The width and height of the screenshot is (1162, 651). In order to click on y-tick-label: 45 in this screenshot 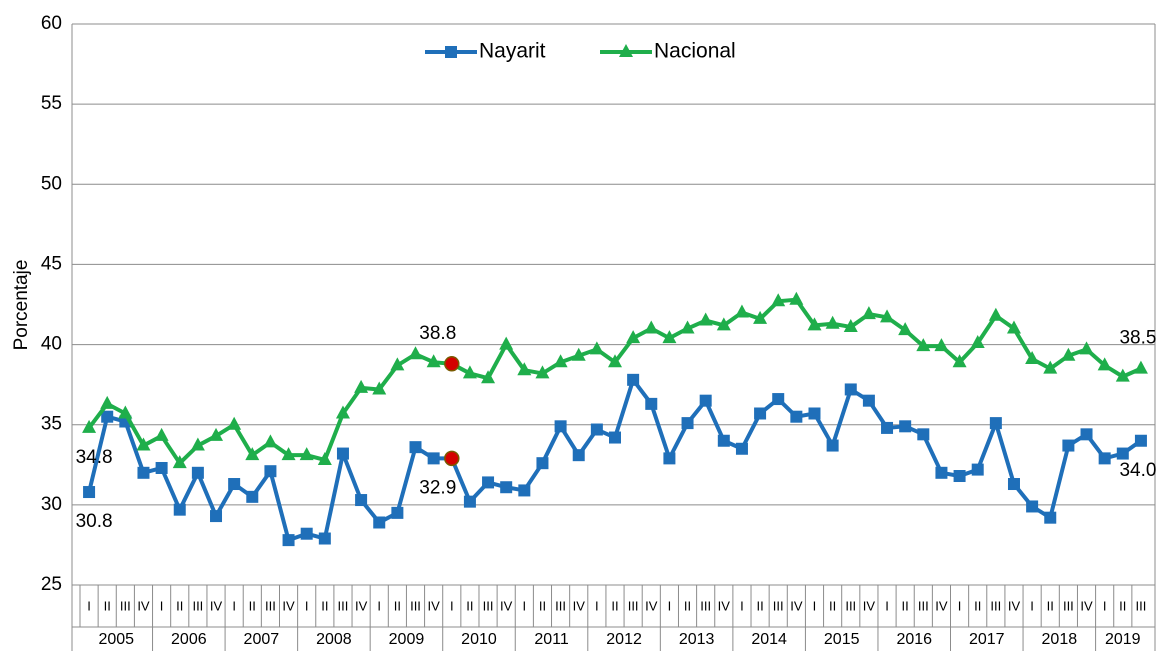, I will do `click(51, 263)`.